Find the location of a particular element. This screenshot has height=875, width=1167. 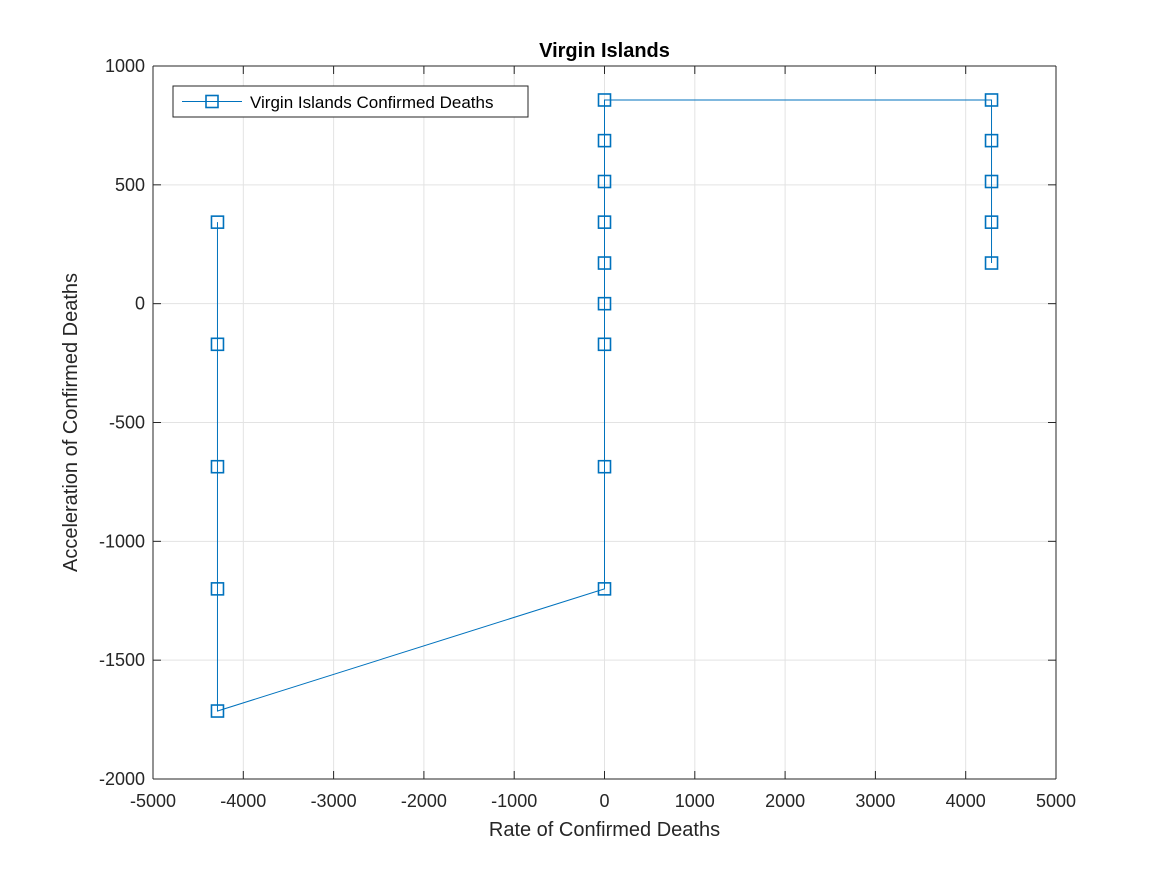

x-tick-label: -4000 is located at coordinates (243, 801).